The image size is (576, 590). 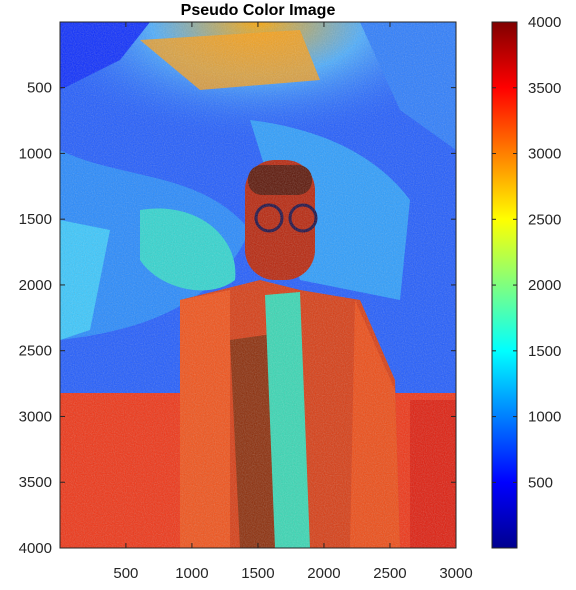 I want to click on colorbar-tick-label: 3000, so click(x=544, y=154).